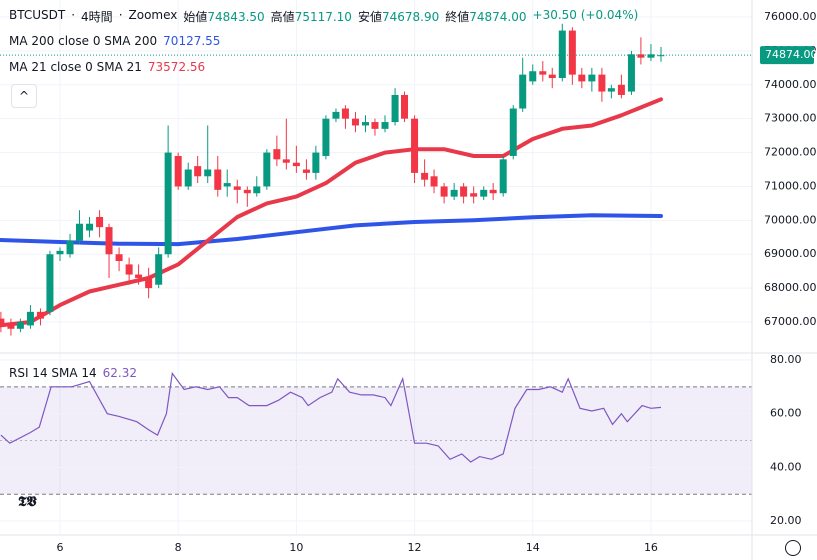 This screenshot has height=560, width=817. Describe the element at coordinates (236, 17) in the screenshot. I see `ohlc-value: 74843.50` at that location.